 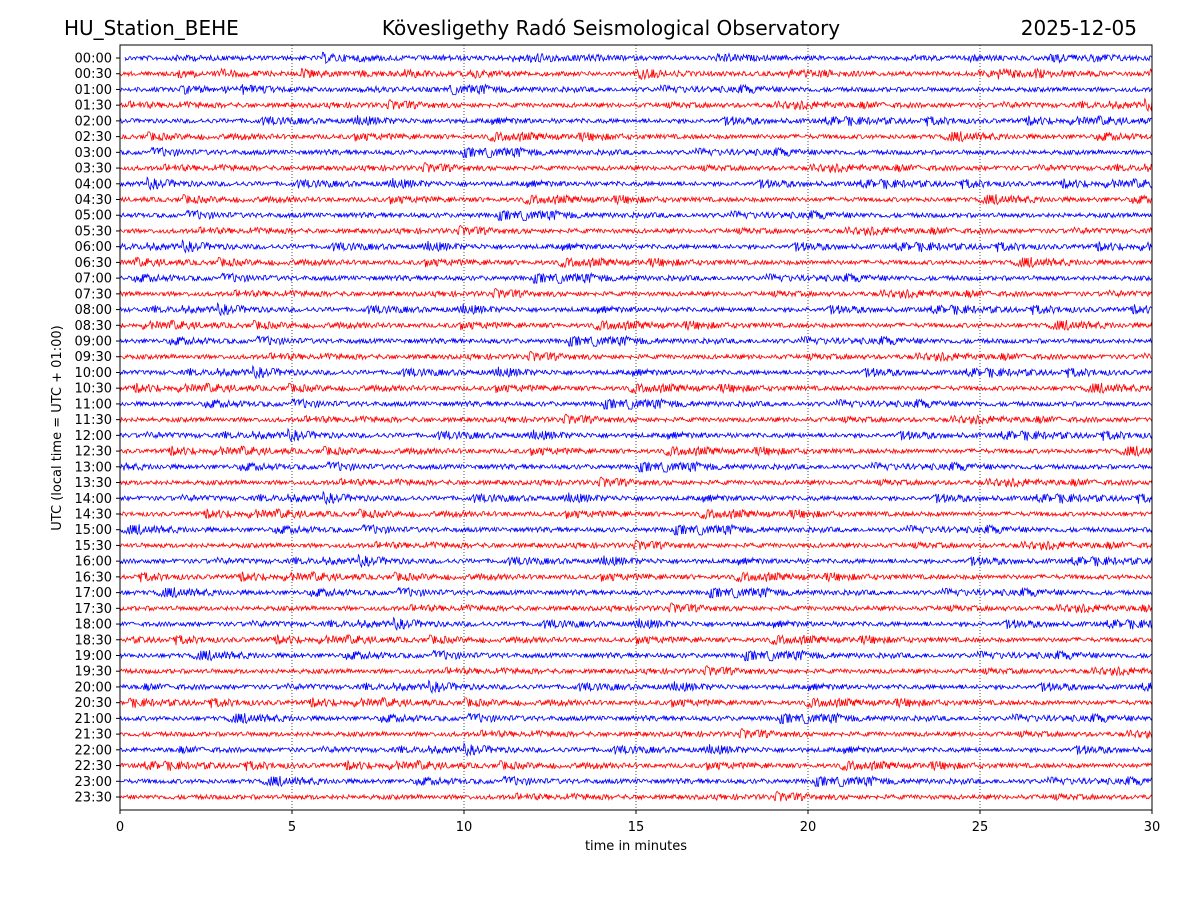 I want to click on y-tick-label: 09:30, so click(x=93, y=357).